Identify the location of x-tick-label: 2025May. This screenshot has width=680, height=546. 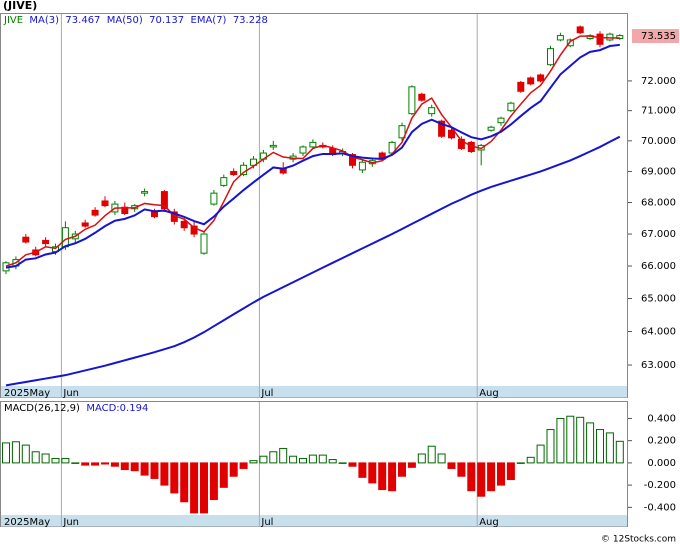
(27, 522).